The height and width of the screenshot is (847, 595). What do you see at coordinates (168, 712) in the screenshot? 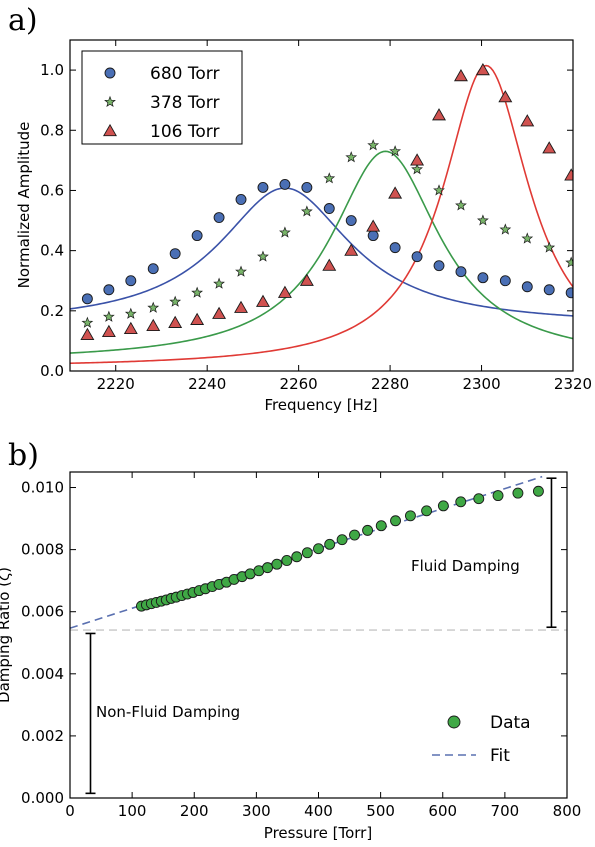
I see `non-fluid-damping-annotation: Non-Fluid Damping` at bounding box center [168, 712].